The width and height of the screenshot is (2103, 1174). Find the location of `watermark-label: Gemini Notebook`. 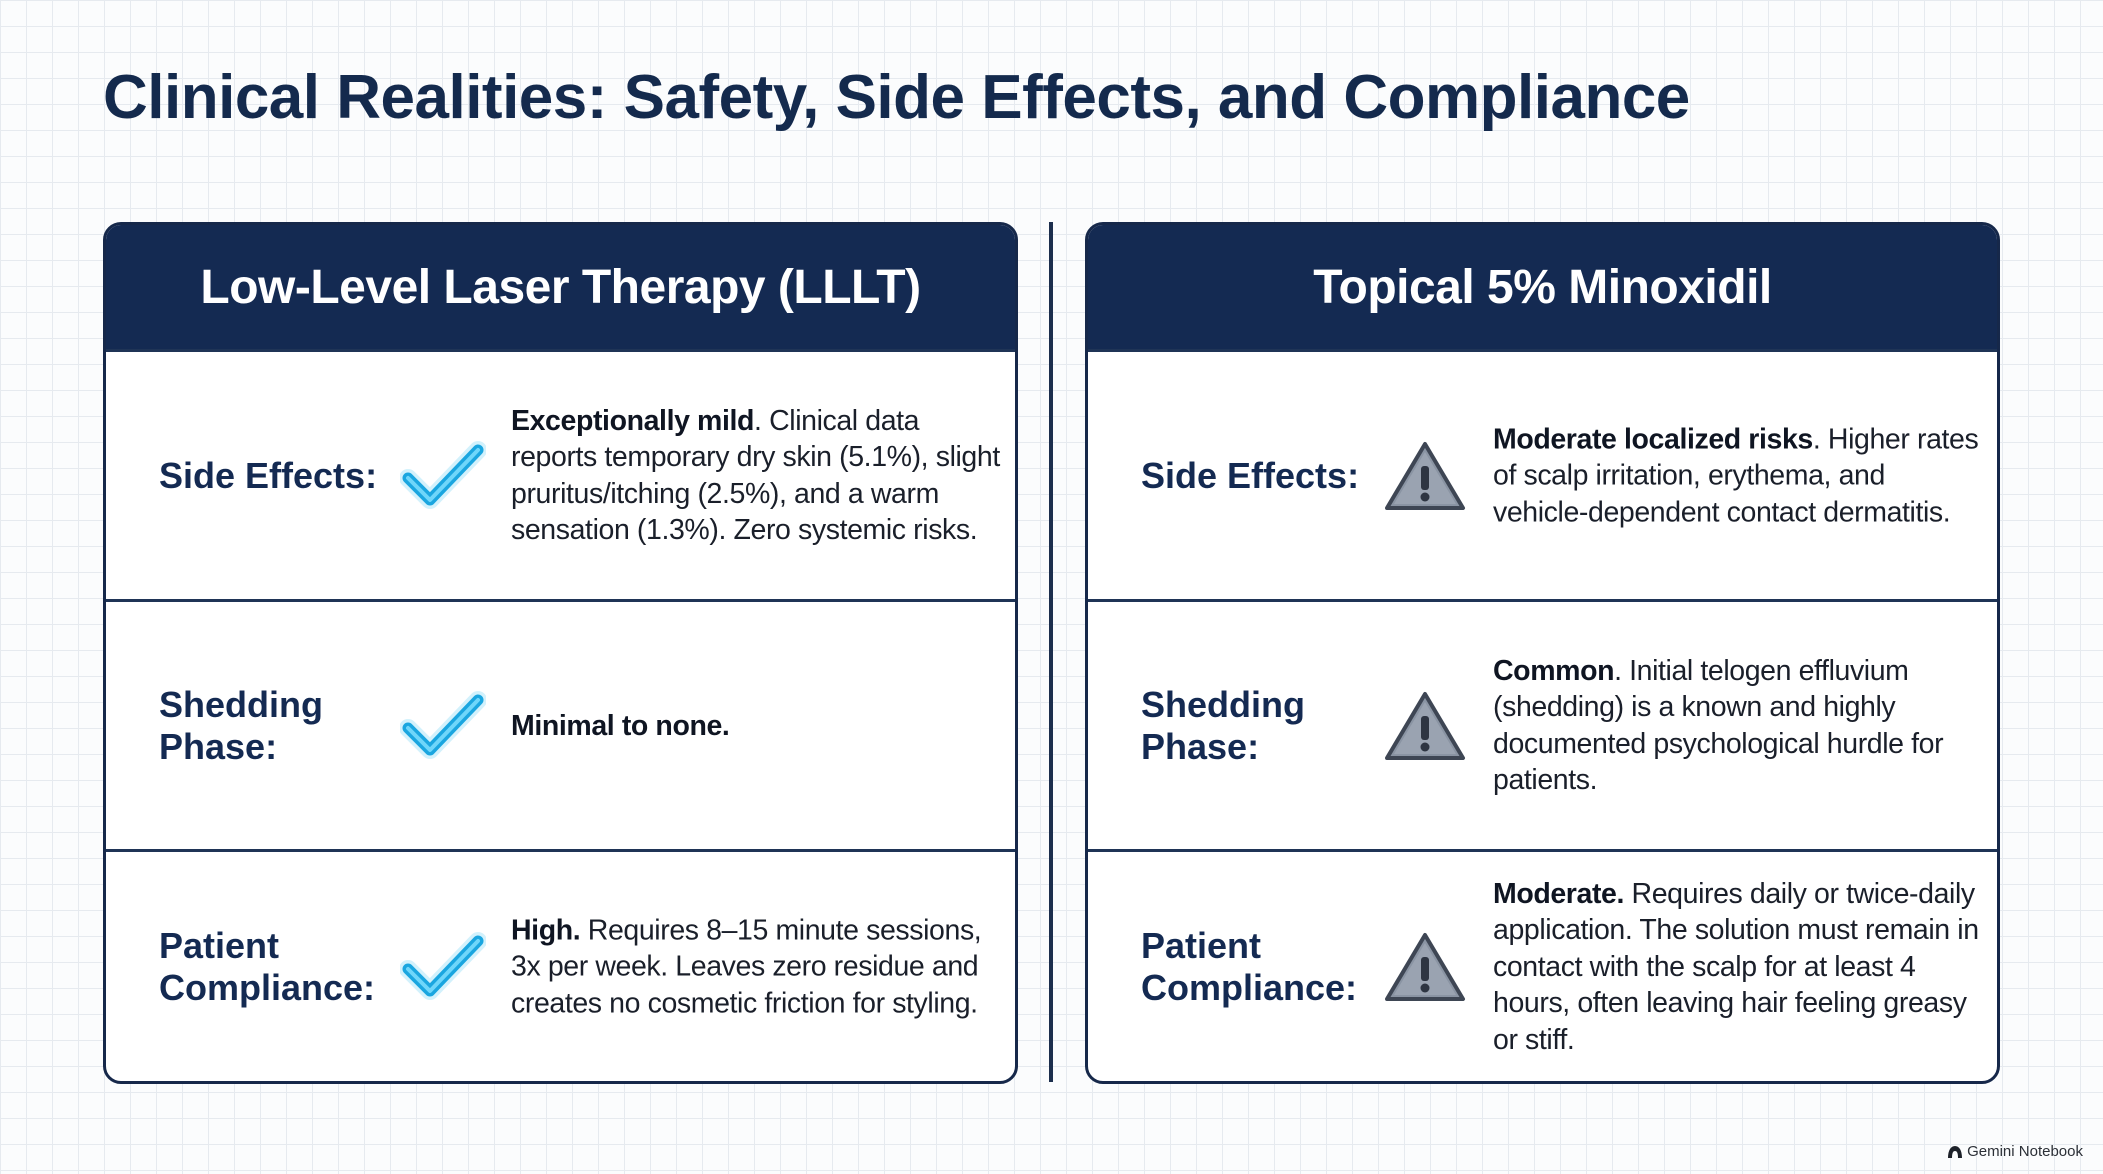

watermark-label: Gemini Notebook is located at coordinates (2025, 1151).